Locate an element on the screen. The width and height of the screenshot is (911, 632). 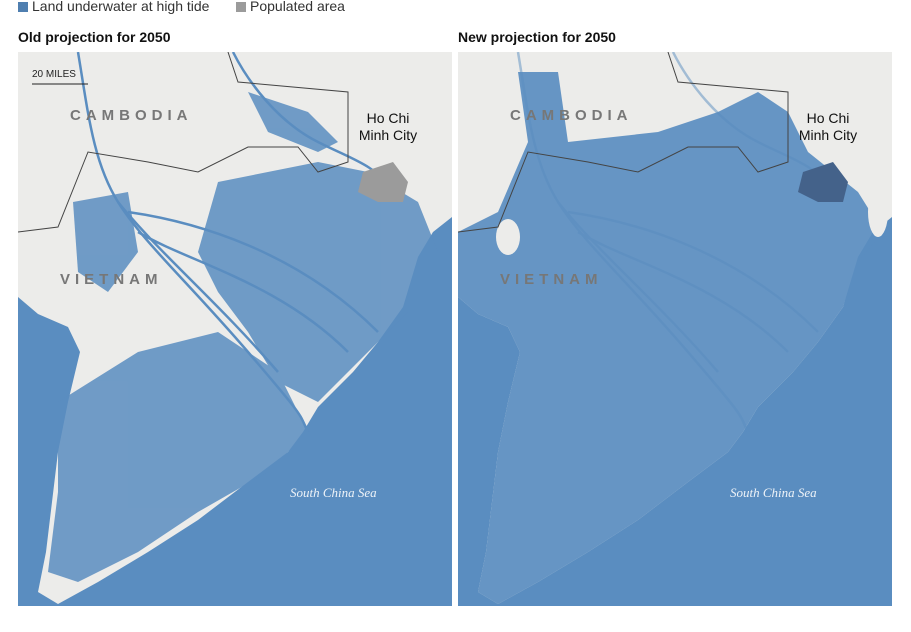
panel-title: New projection for 2050 is located at coordinates (537, 37).